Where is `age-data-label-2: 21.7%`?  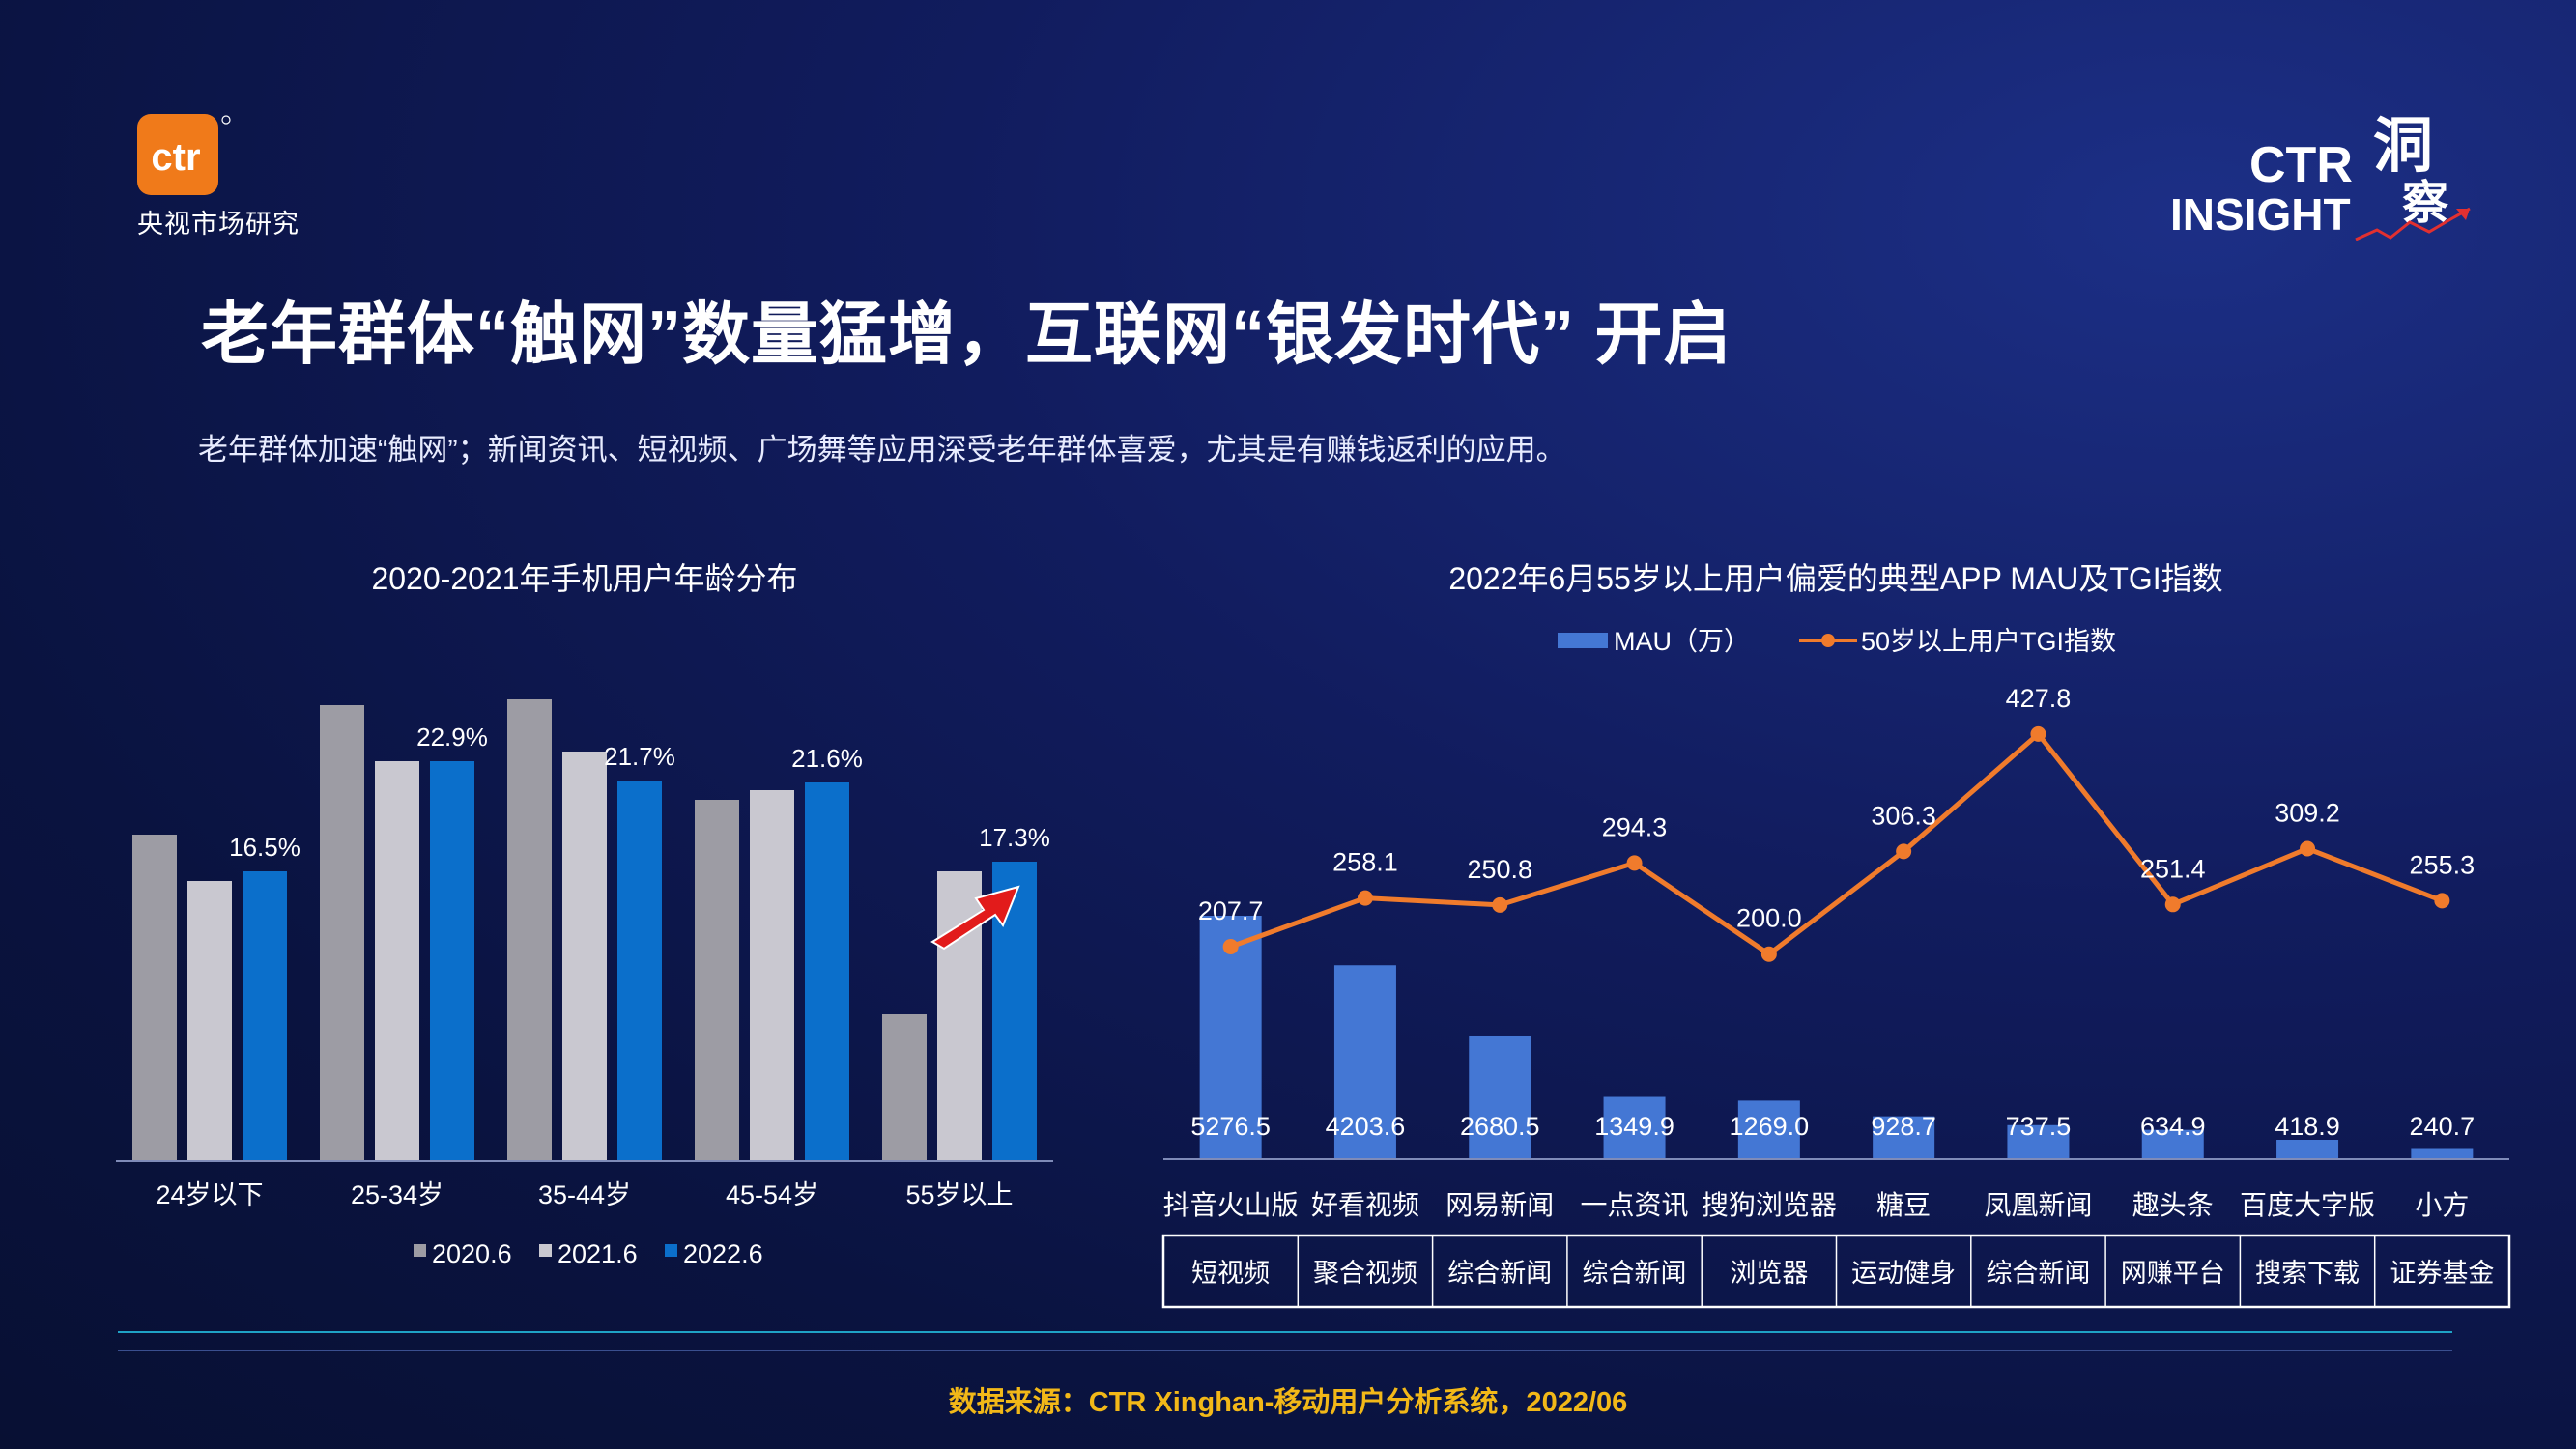 age-data-label-2: 21.7% is located at coordinates (640, 756).